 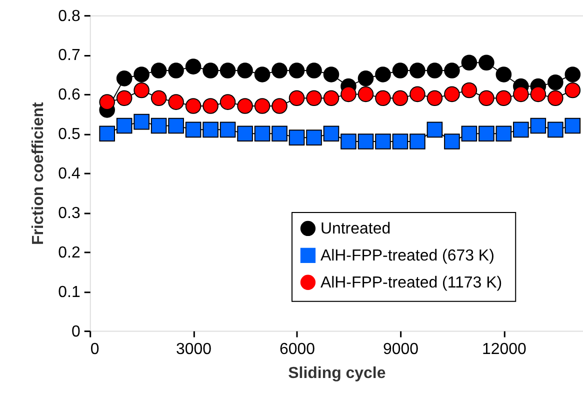 What do you see at coordinates (69, 135) in the screenshot?
I see `y-tick-label: 0.5` at bounding box center [69, 135].